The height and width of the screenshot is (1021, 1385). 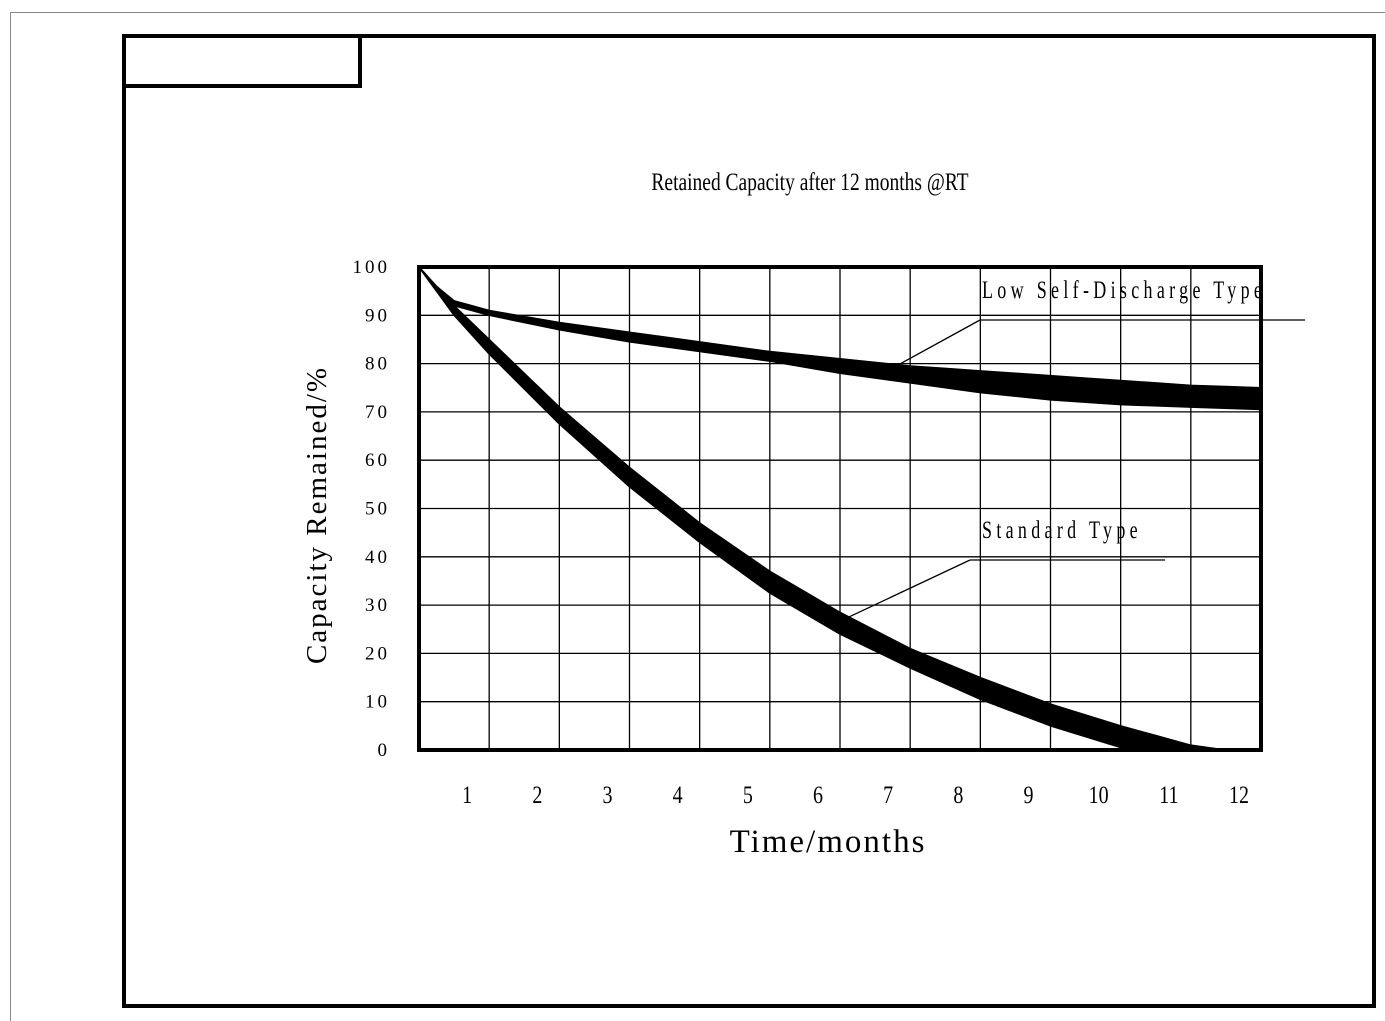 I want to click on x-tick-label: 9, so click(x=1029, y=795).